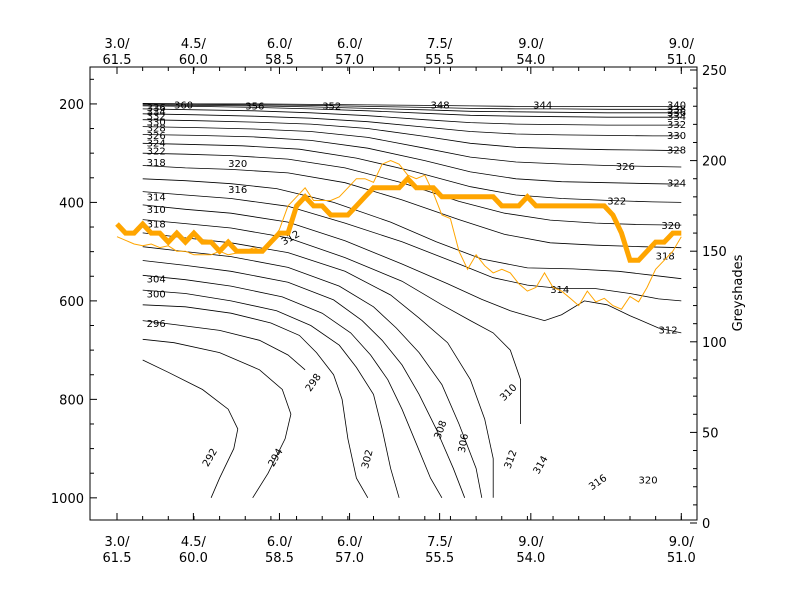 The height and width of the screenshot is (600, 800). What do you see at coordinates (542, 105) in the screenshot?
I see `contour-label-34: 344` at bounding box center [542, 105].